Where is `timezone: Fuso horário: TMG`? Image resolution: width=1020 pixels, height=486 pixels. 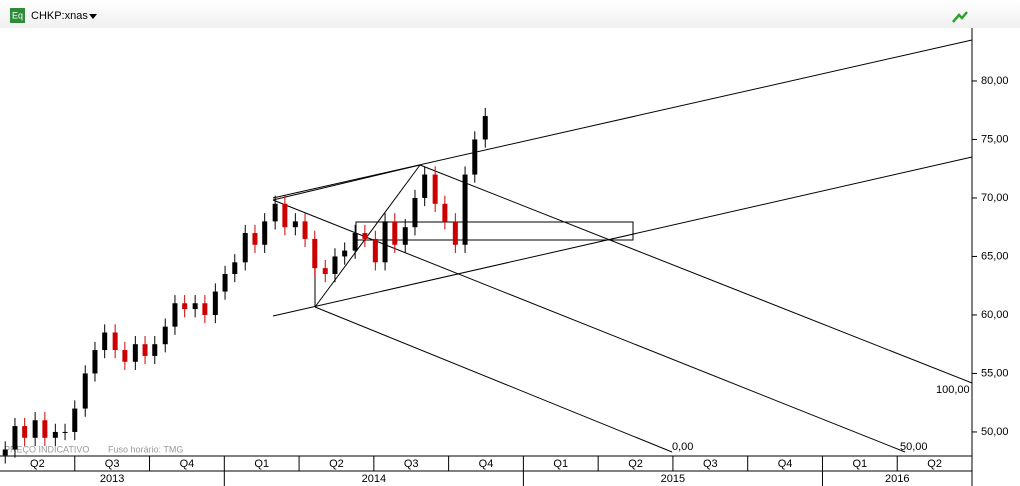 timezone: Fuso horário: TMG is located at coordinates (145, 449).